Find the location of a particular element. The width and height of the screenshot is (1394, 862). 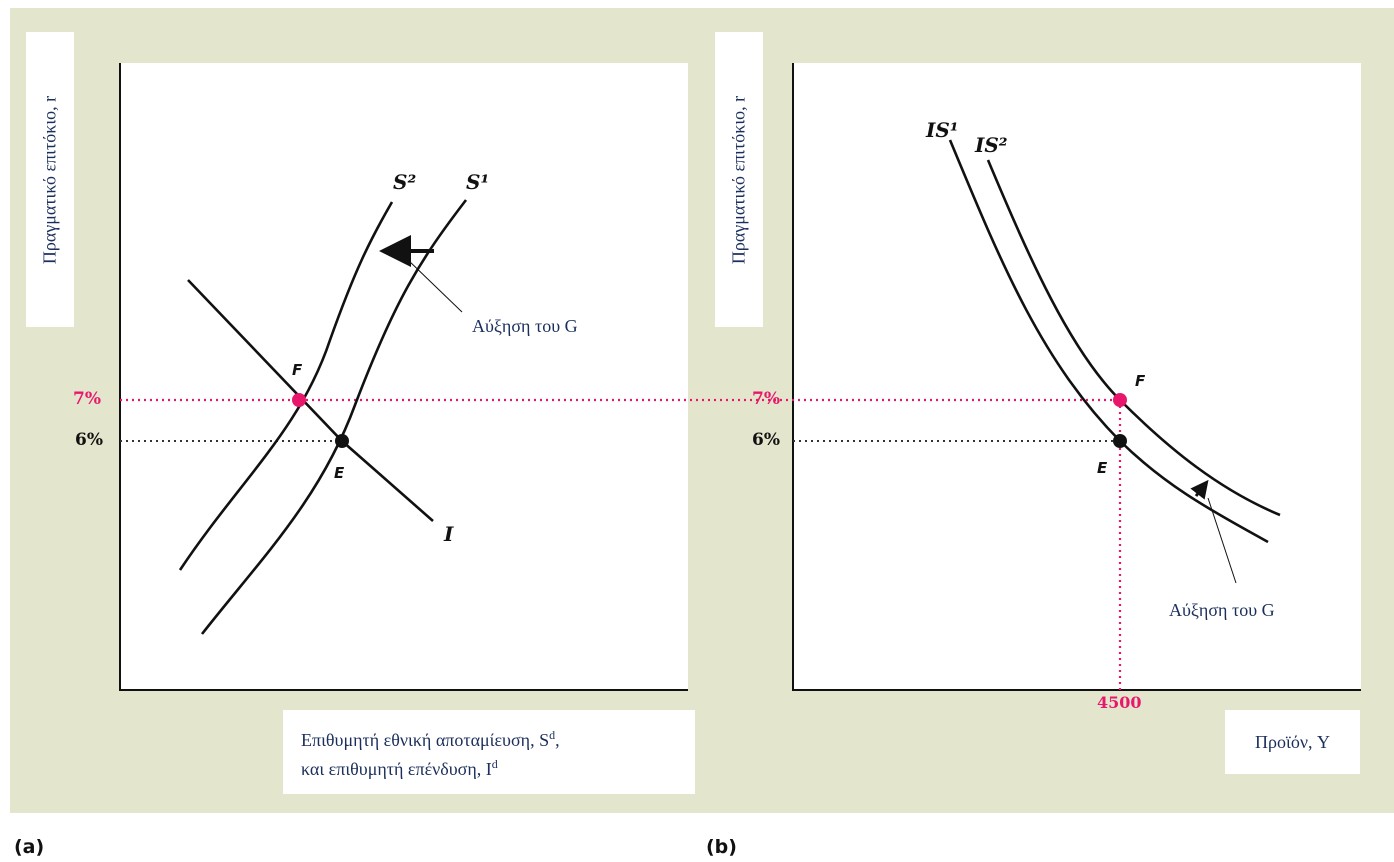

shift-annotation-b: Αύξηση του G is located at coordinates (1222, 610).